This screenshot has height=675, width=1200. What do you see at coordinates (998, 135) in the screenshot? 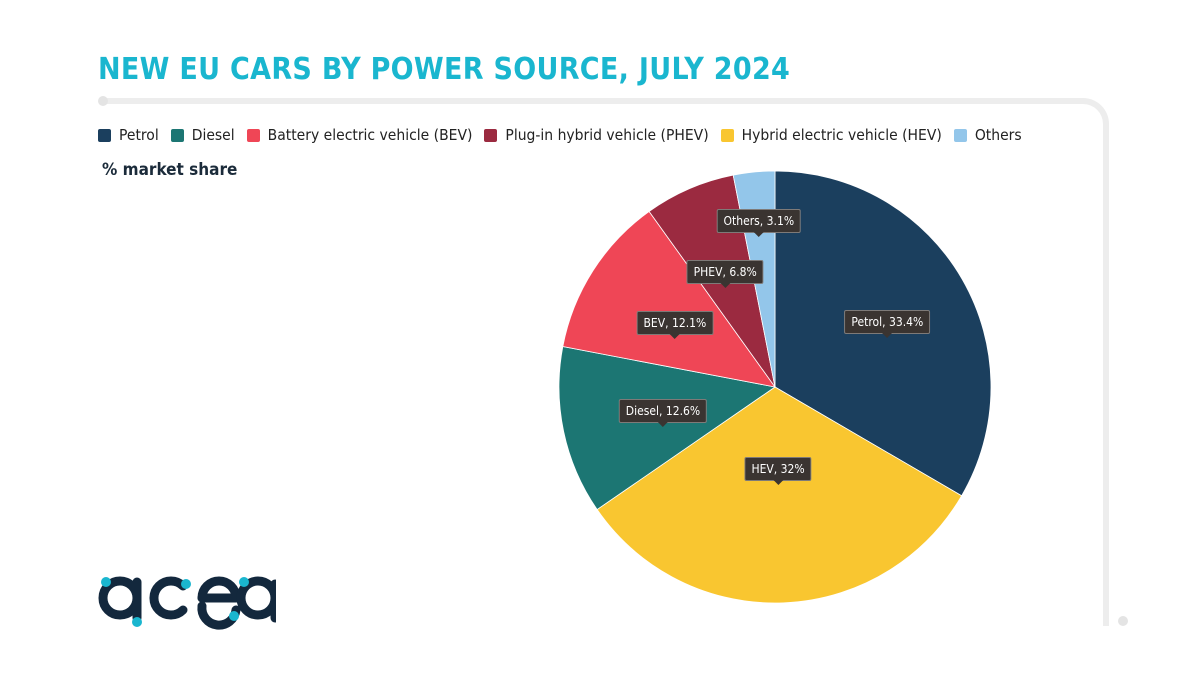
I see `legend-label: Others` at bounding box center [998, 135].